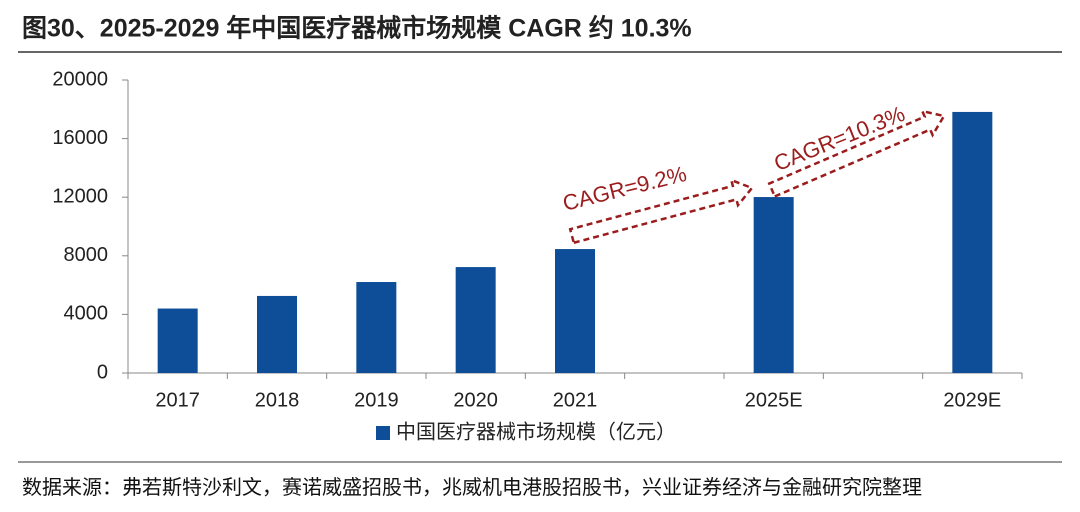  What do you see at coordinates (972, 400) in the screenshot?
I see `x-tick-label: 2029E` at bounding box center [972, 400].